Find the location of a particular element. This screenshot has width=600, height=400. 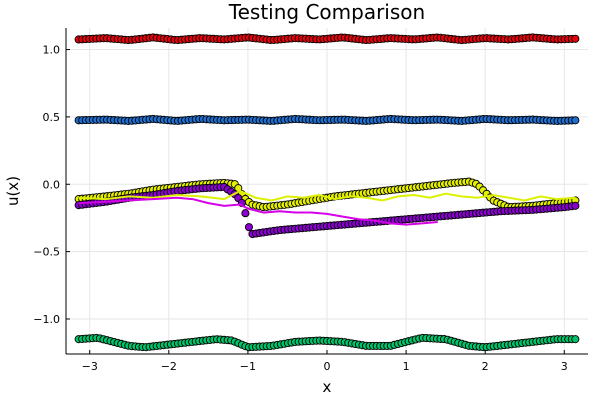

x-tick-label: 3 is located at coordinates (564, 366).